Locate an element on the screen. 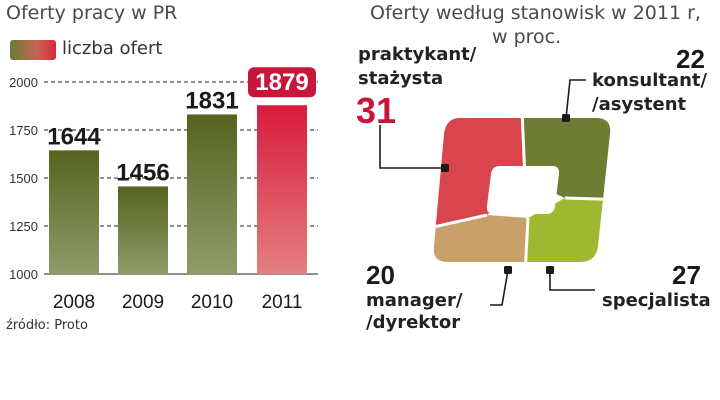 This screenshot has width=720, height=400. marker-specjalista is located at coordinates (550, 270).